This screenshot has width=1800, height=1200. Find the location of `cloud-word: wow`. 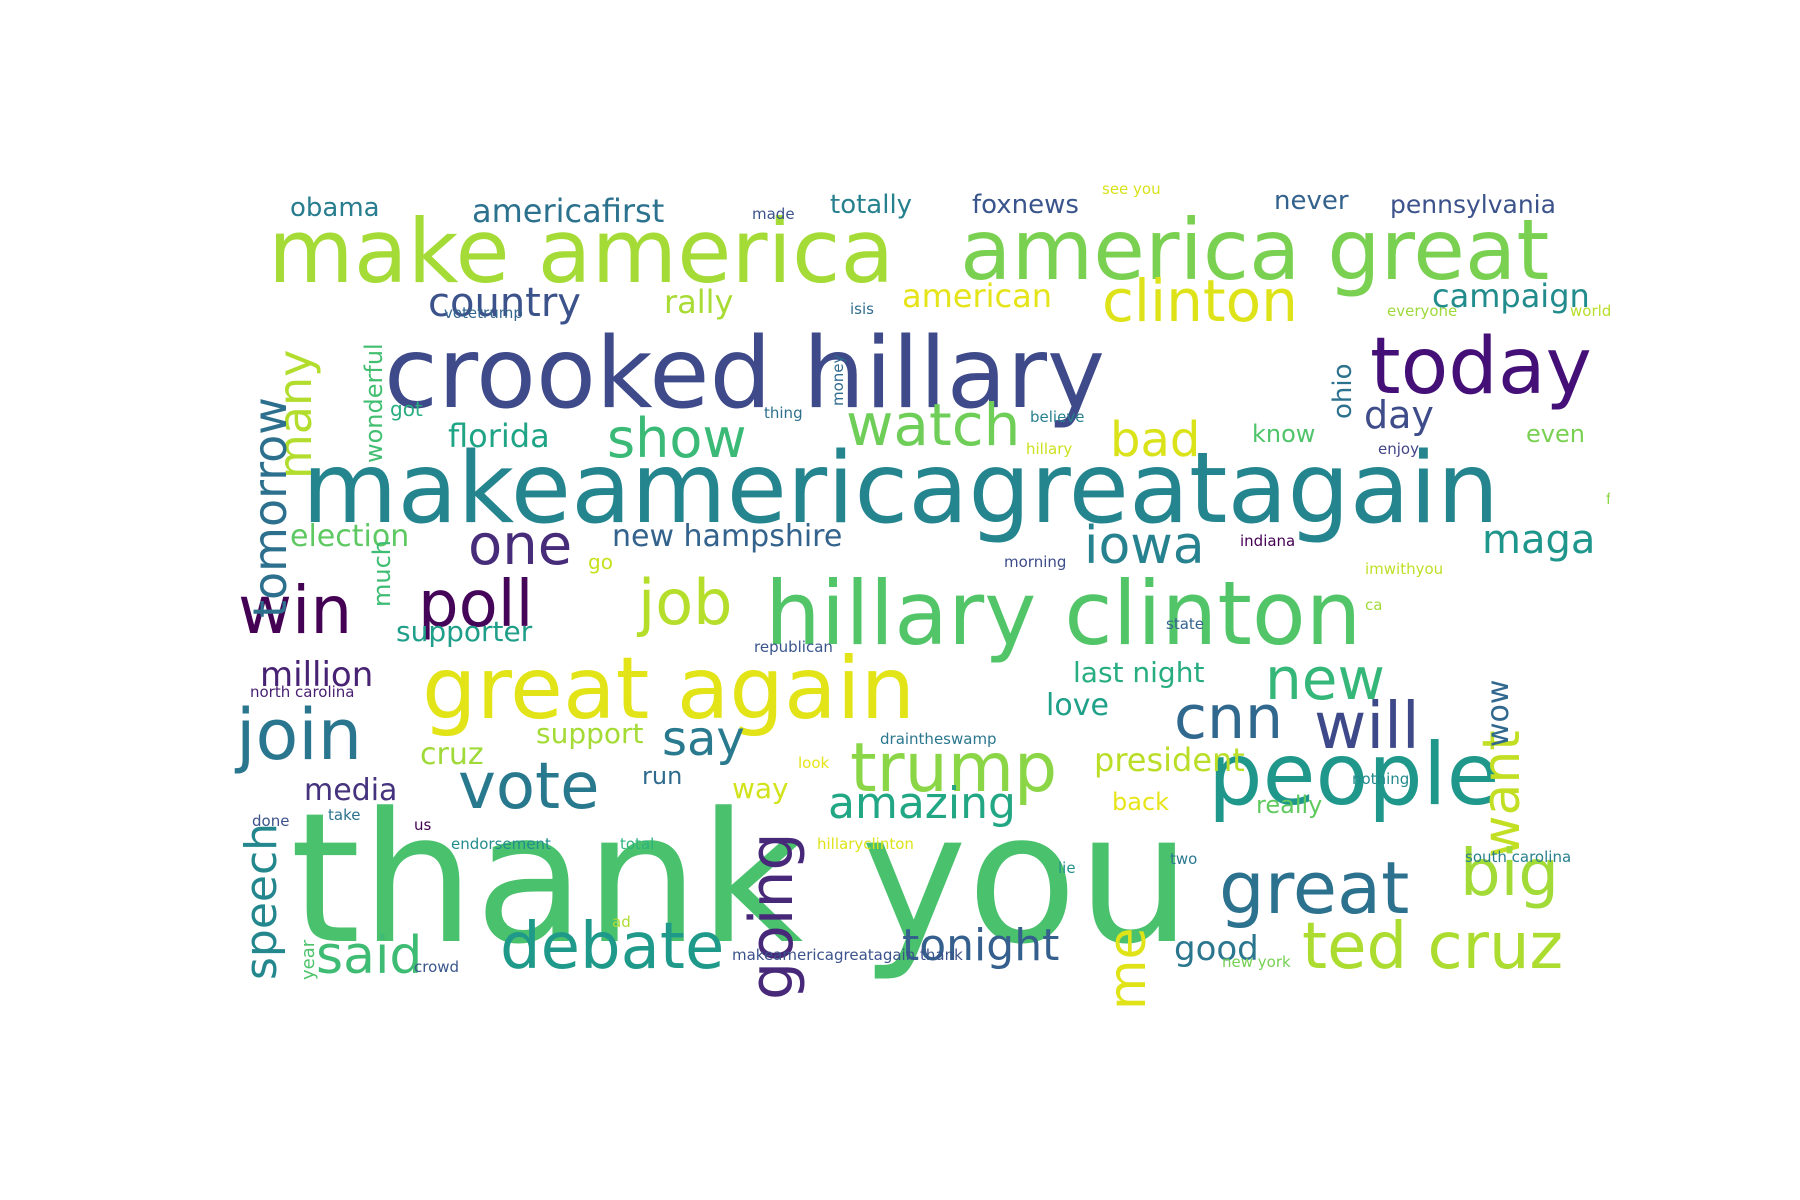

cloud-word: wow is located at coordinates (1498, 713).